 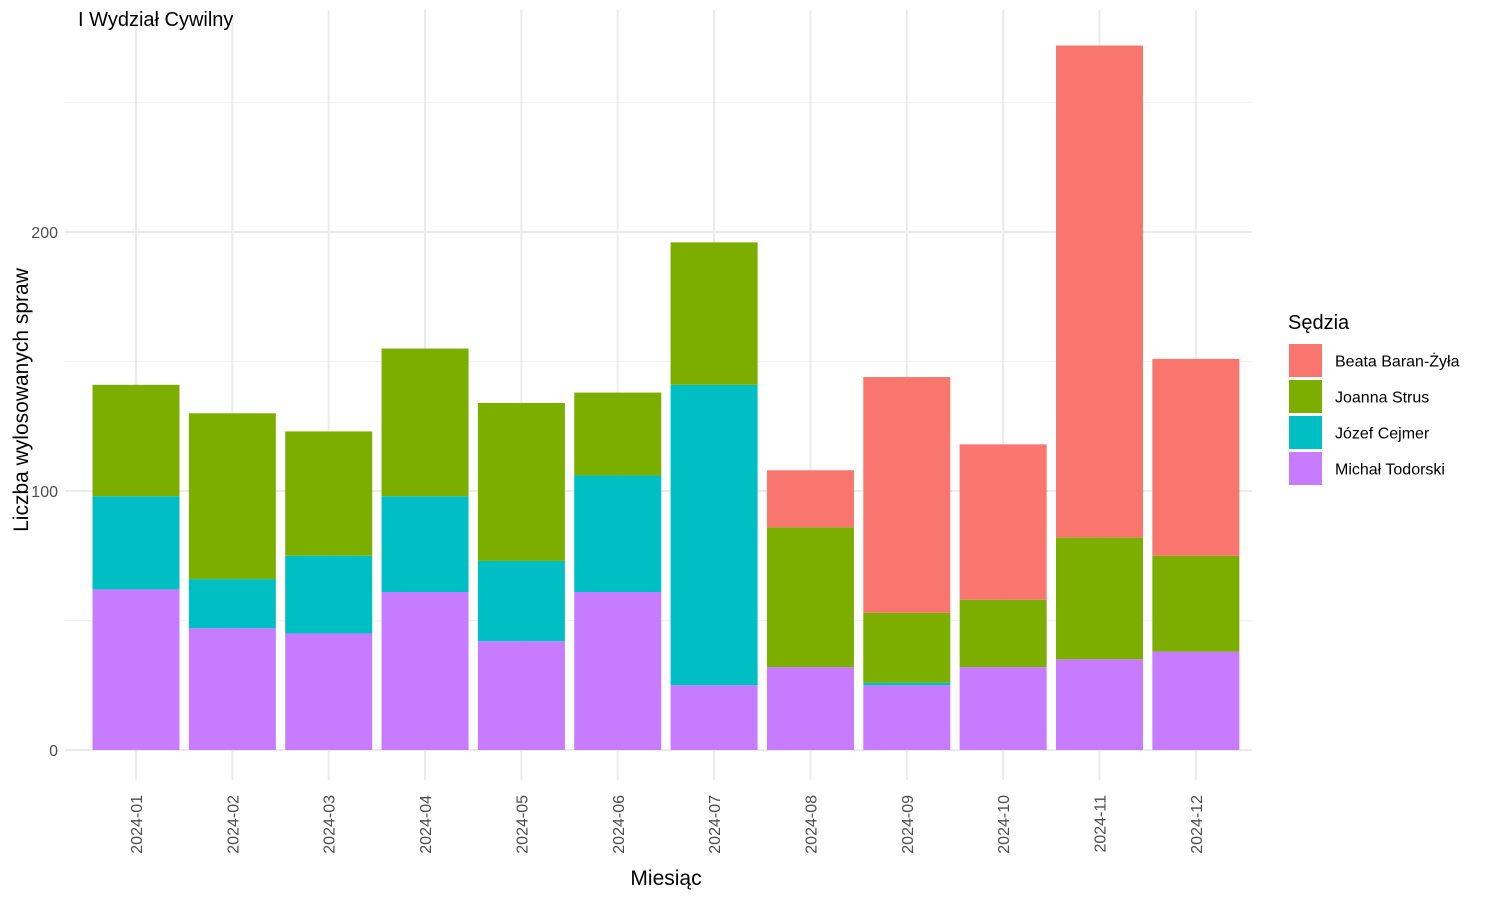 I want to click on x-tick-label: 2024-08, so click(x=811, y=824).